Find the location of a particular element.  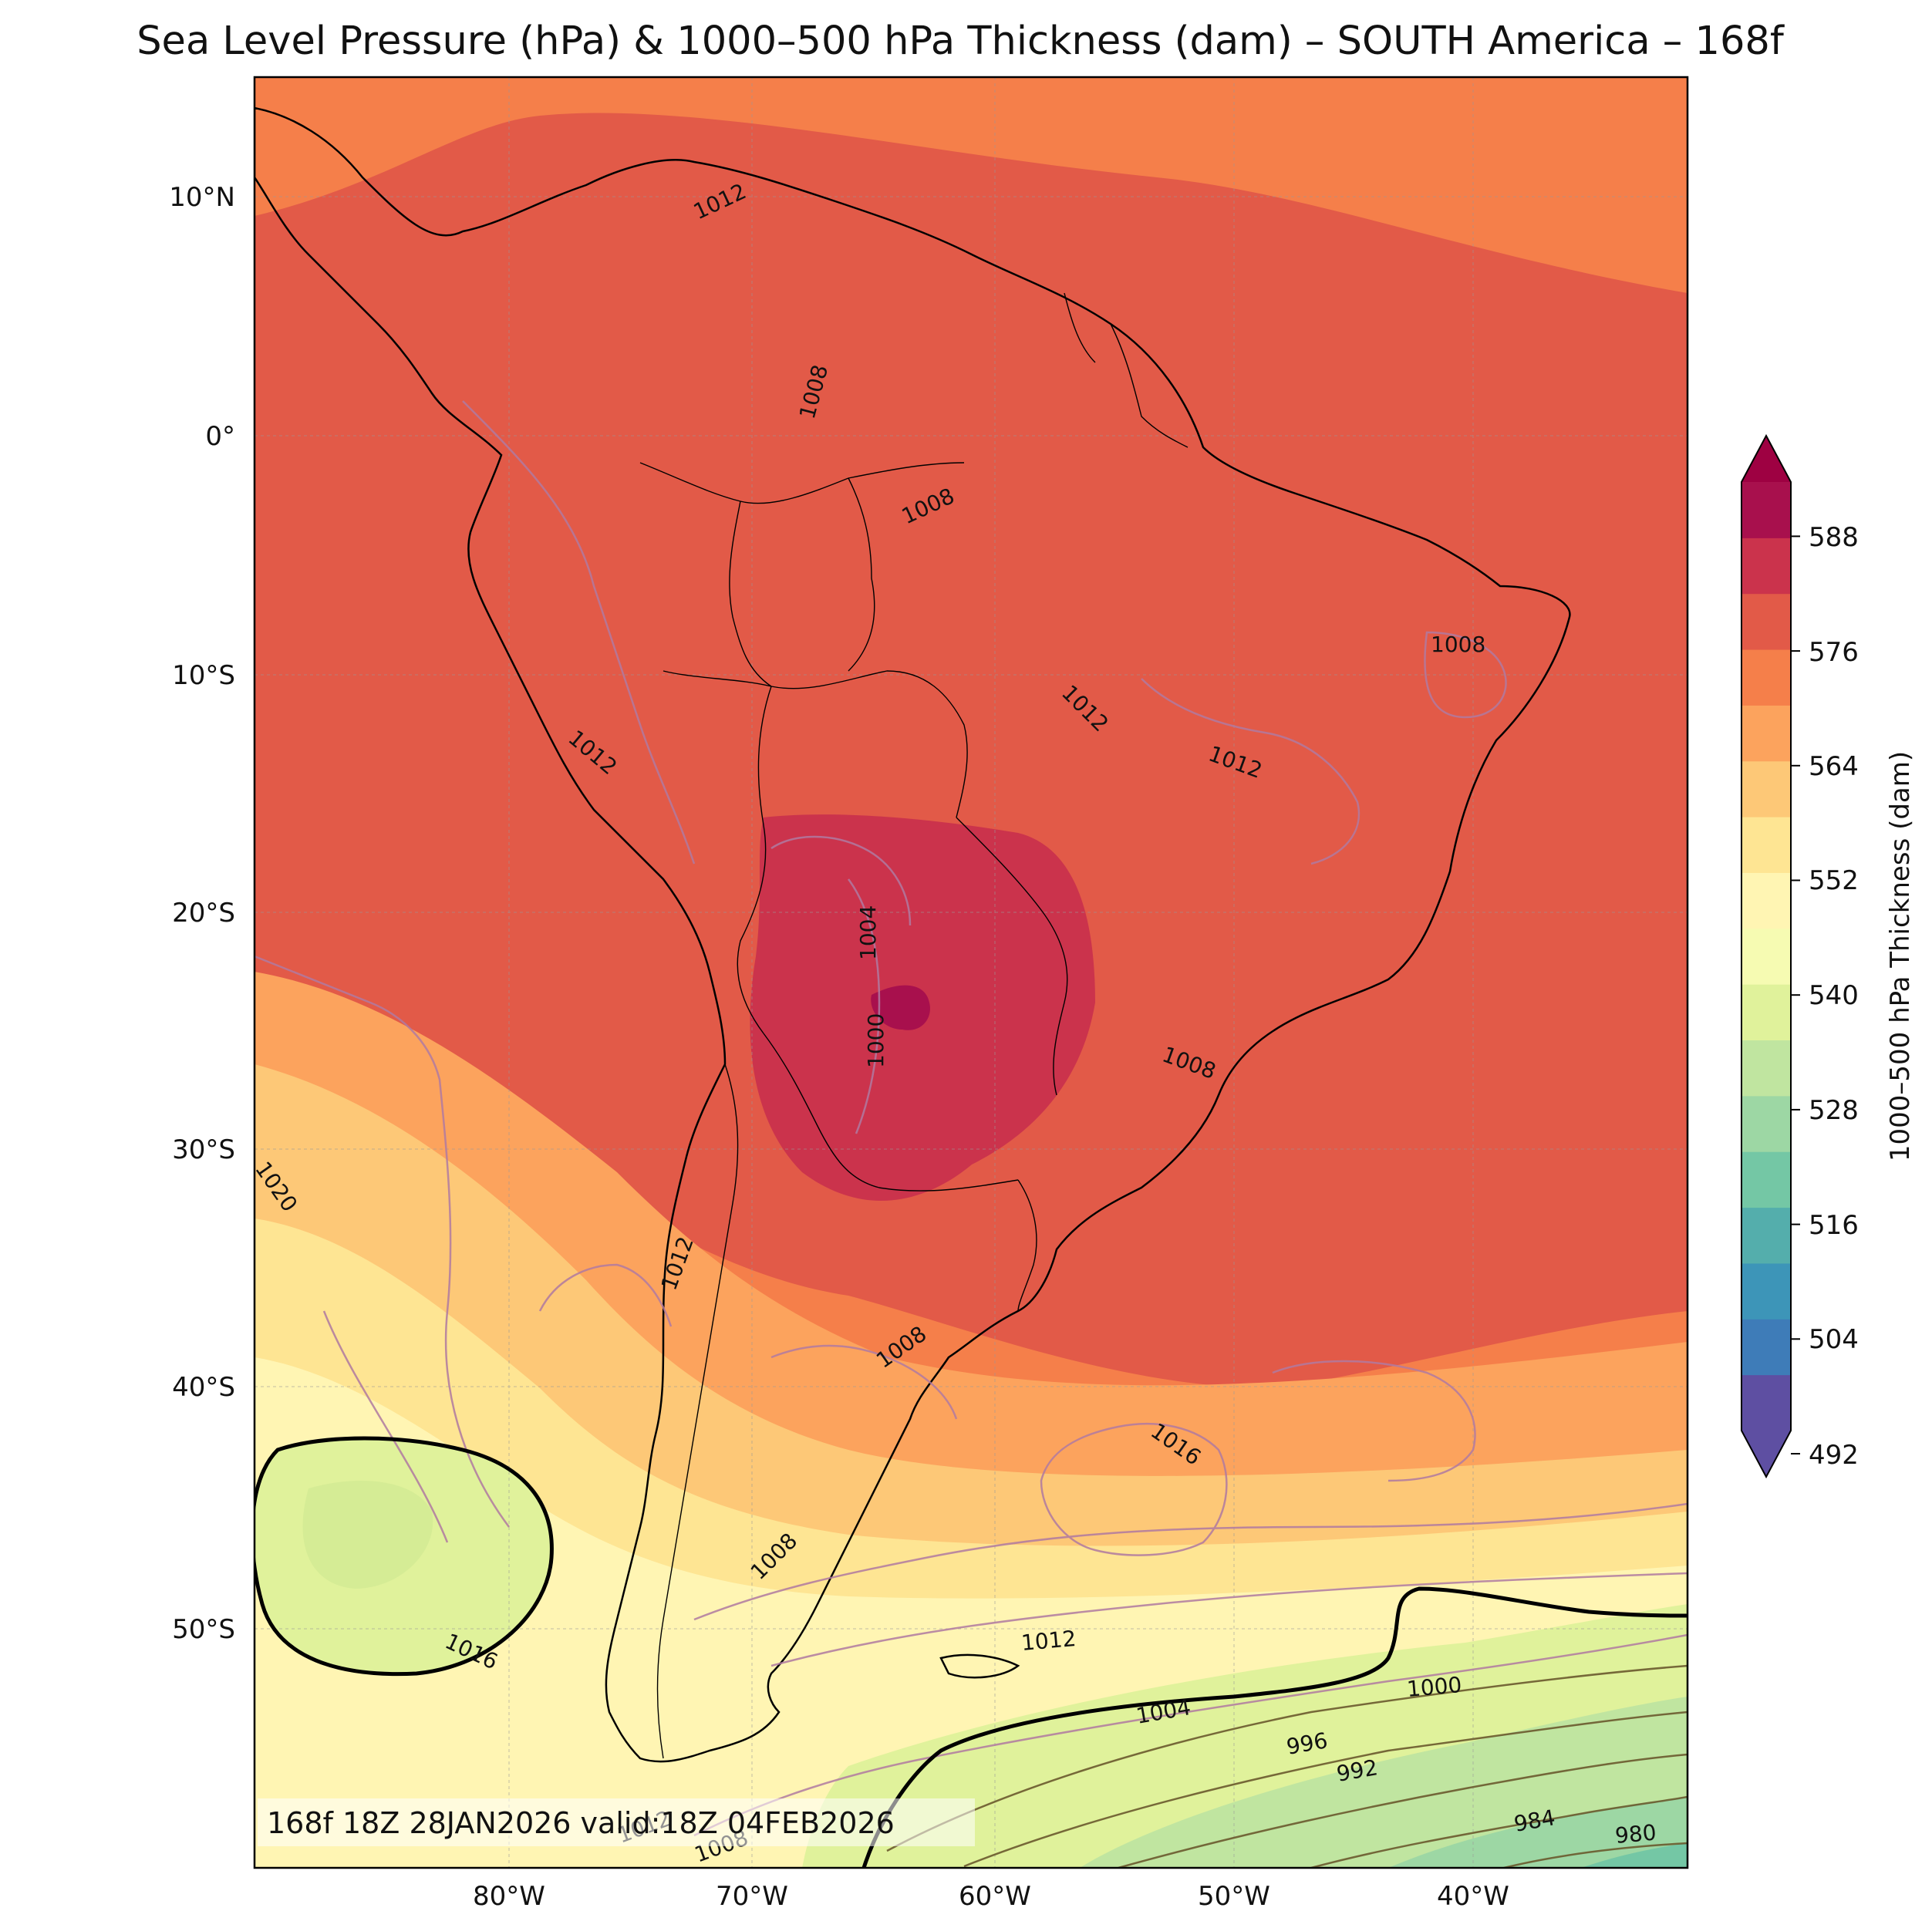

colorbar-segments is located at coordinates (1766, 957).